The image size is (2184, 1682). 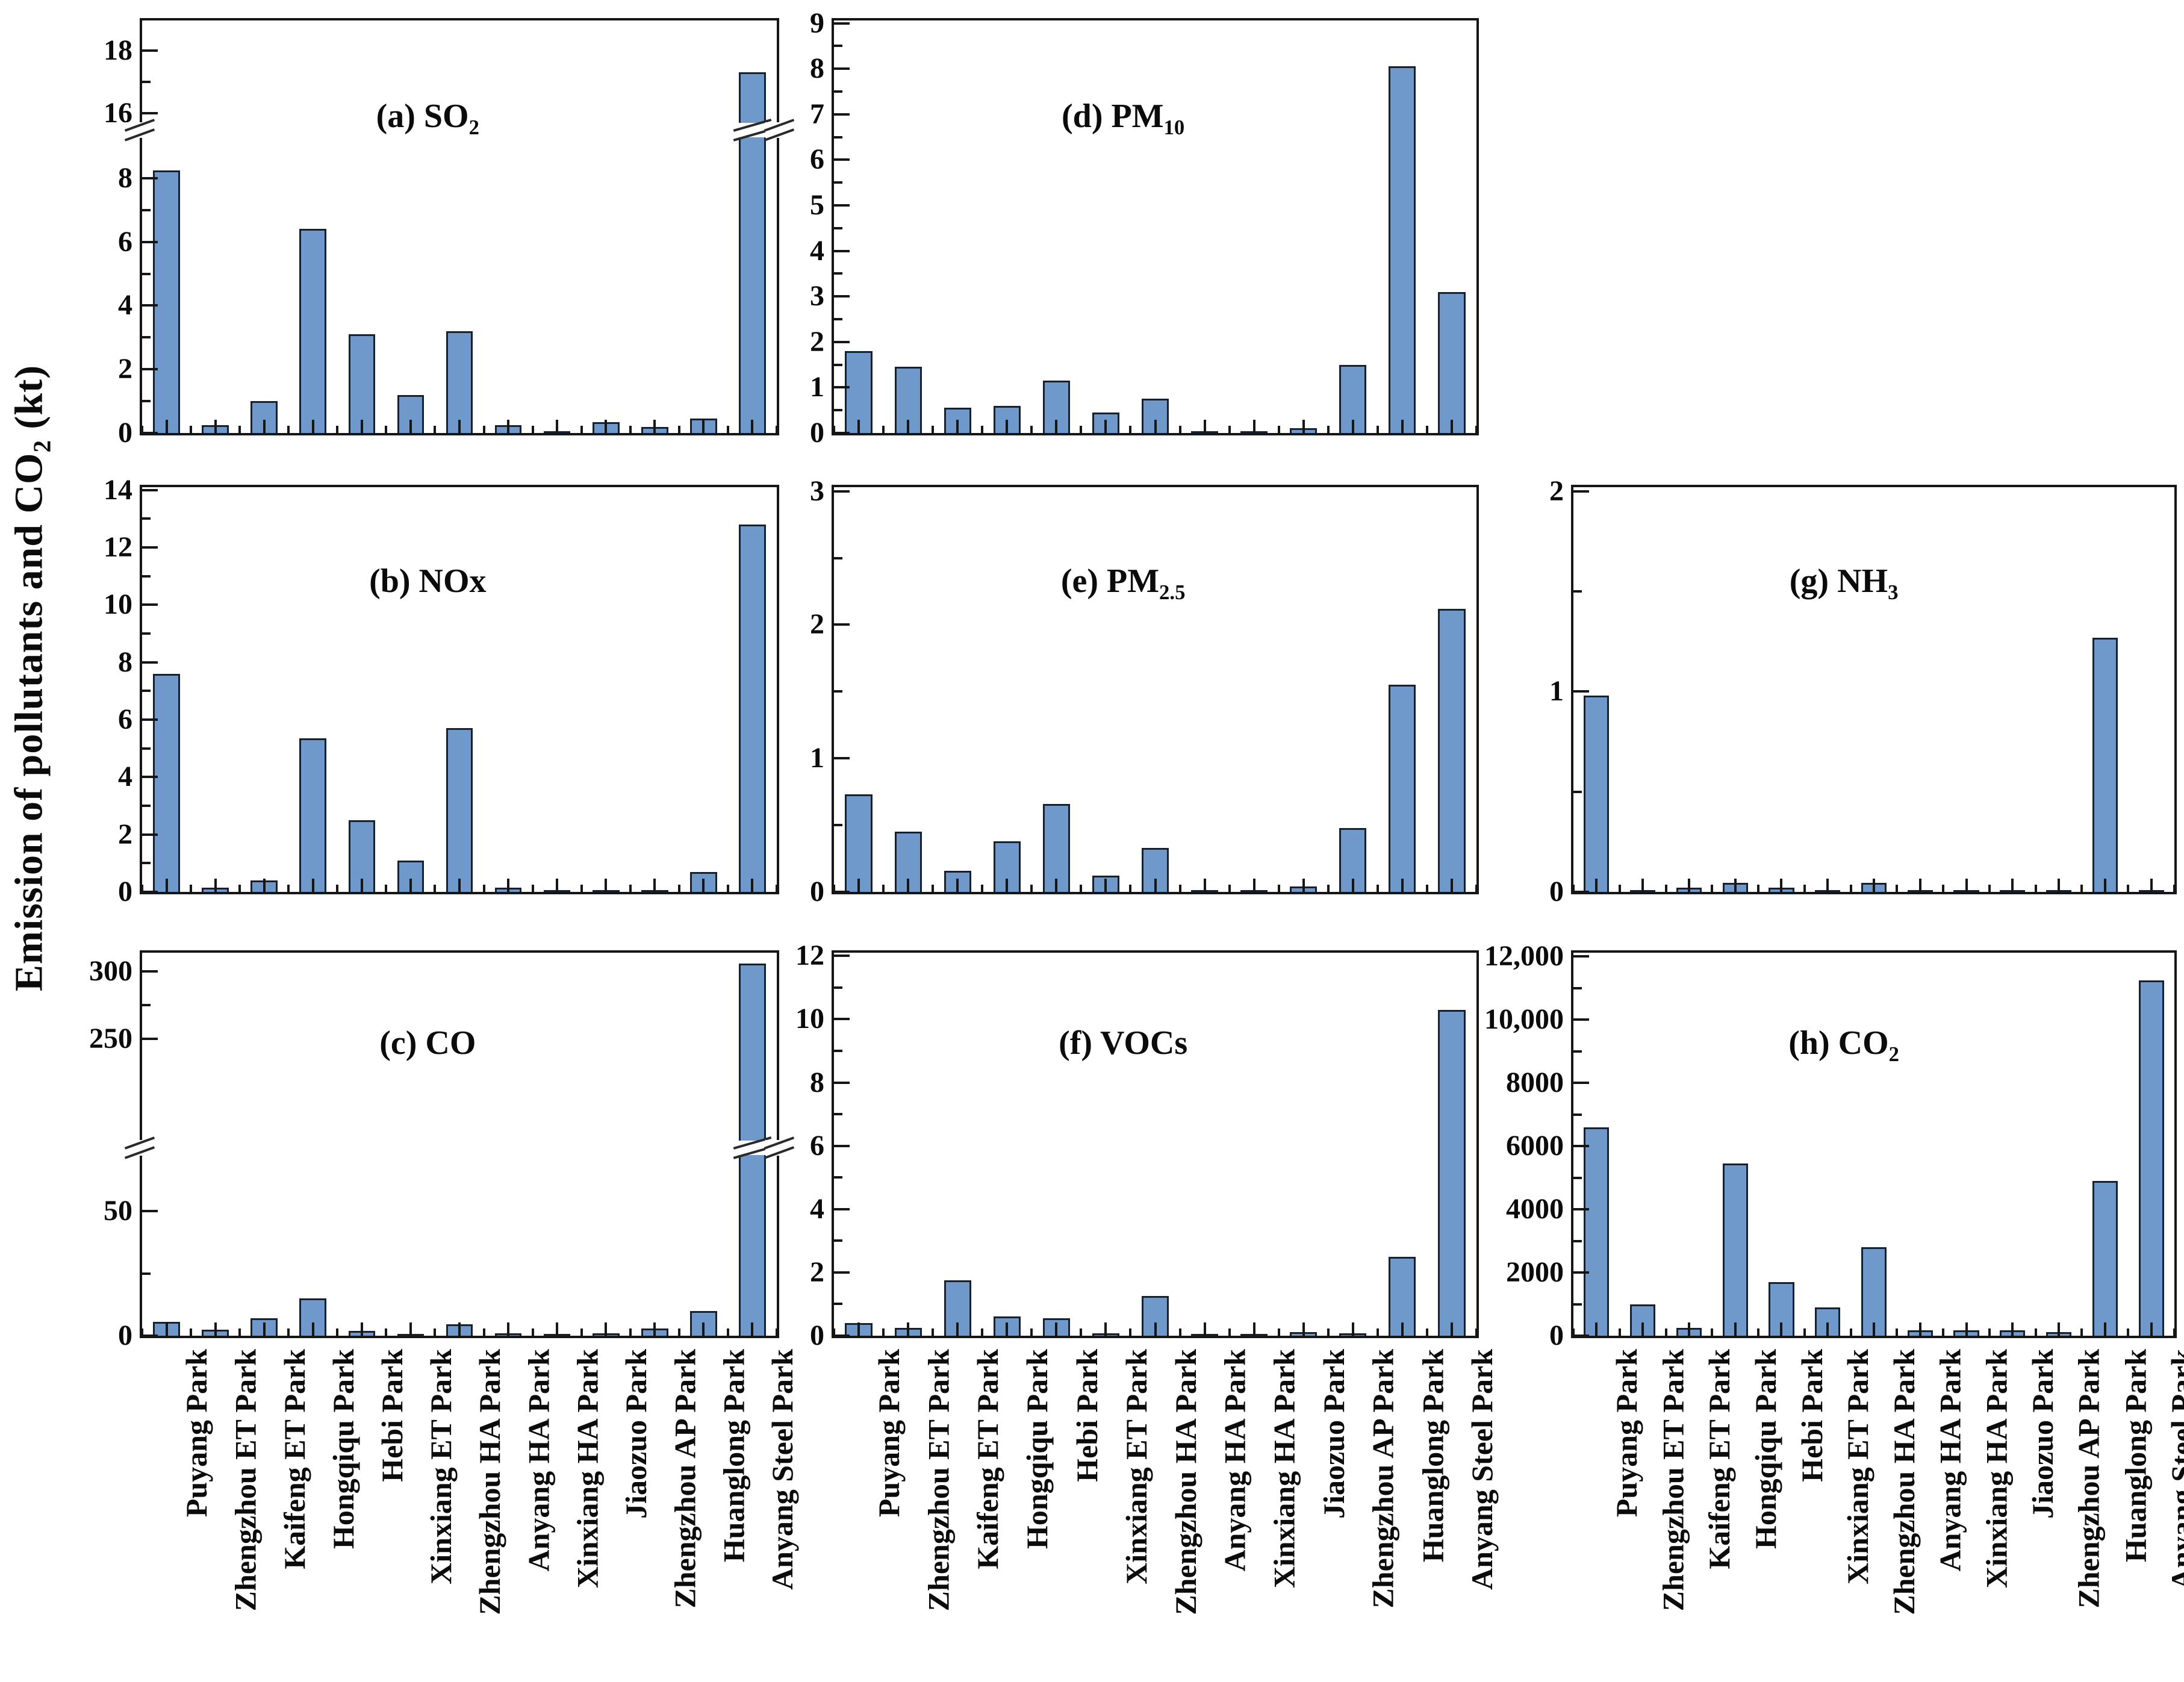 I want to click on axis-break-right, so click(x=780, y=130).